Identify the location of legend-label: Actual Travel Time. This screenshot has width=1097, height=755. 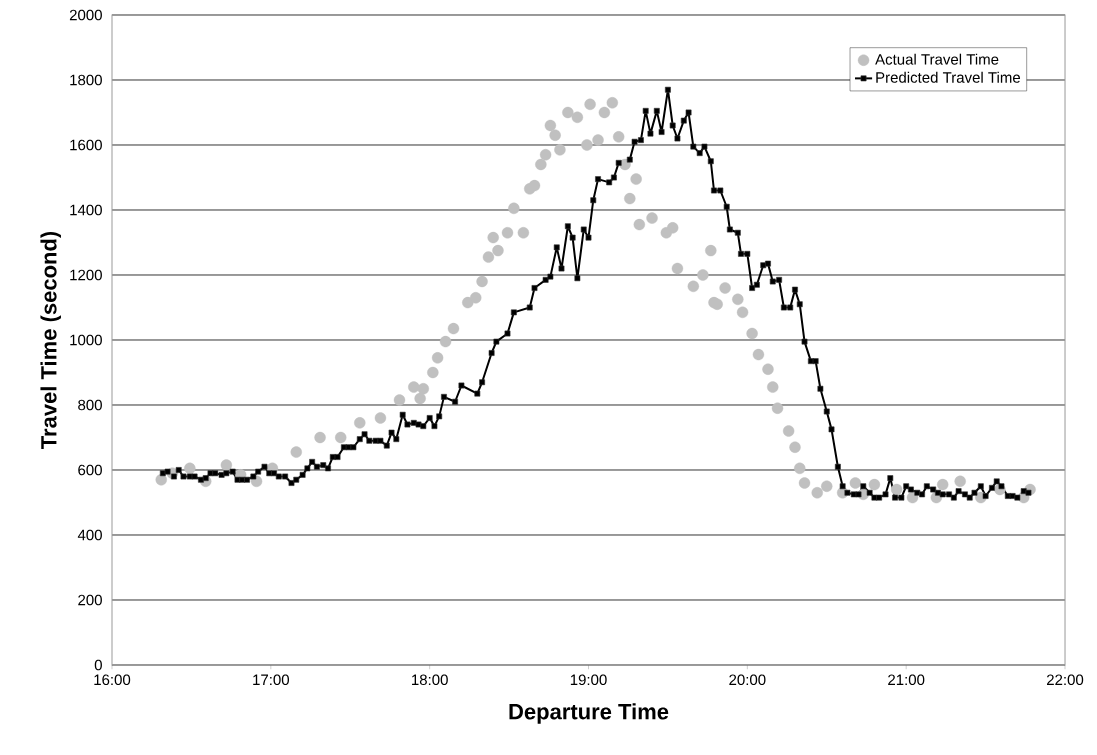
(937, 59).